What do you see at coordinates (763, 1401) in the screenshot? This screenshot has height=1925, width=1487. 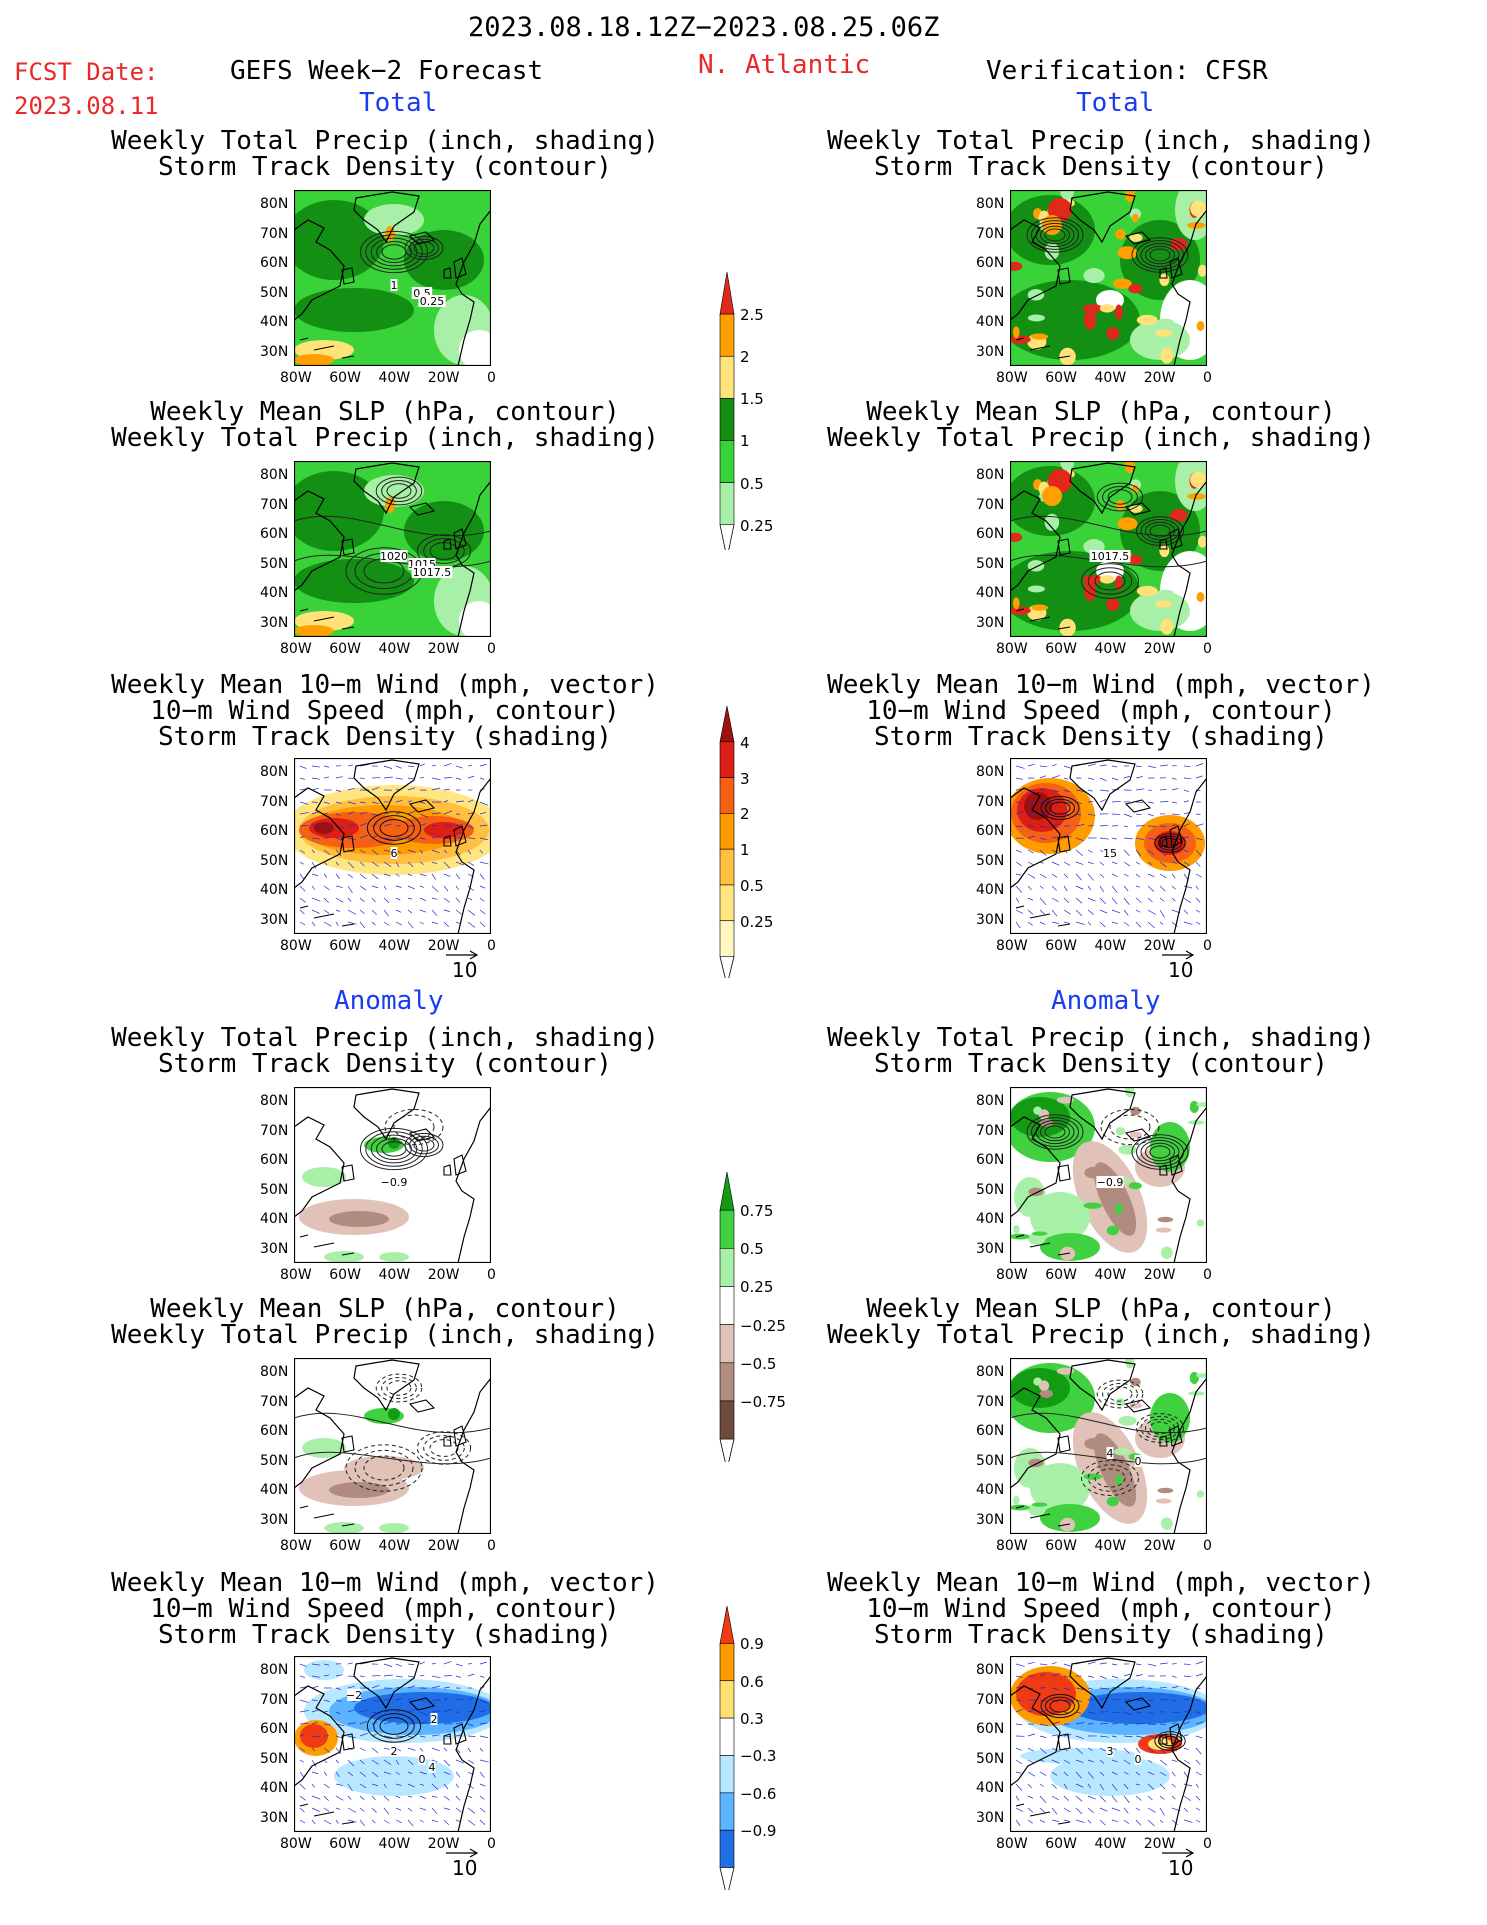 I see `colorbar-label: −0.75` at bounding box center [763, 1401].